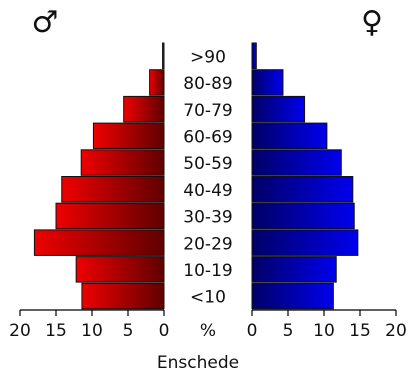 The image size is (409, 374). I want to click on age-group-label: 50-59, so click(207, 164).